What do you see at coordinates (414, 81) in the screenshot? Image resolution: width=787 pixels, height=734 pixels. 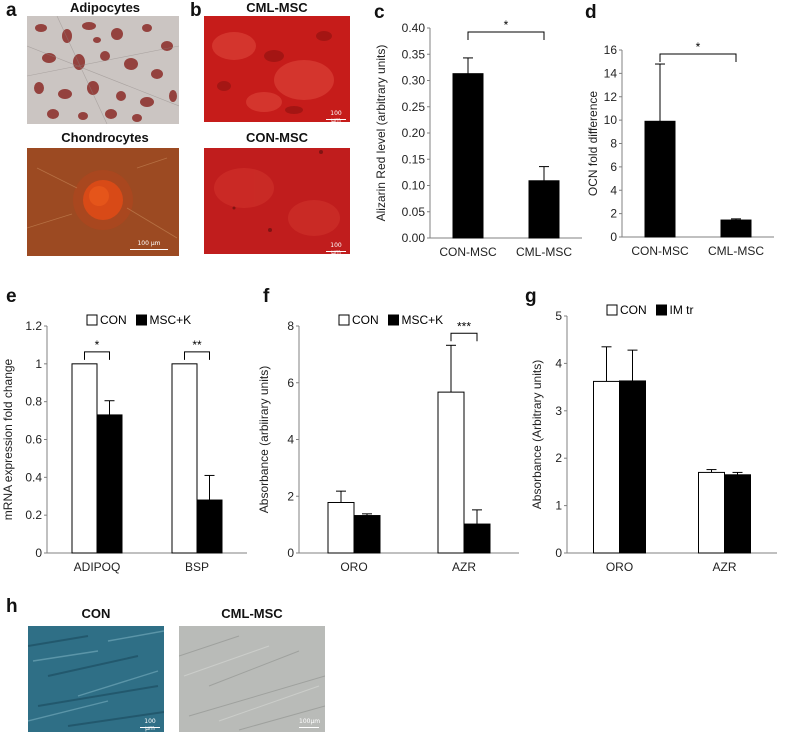 I see `y-tick-label: 0.30` at bounding box center [414, 81].